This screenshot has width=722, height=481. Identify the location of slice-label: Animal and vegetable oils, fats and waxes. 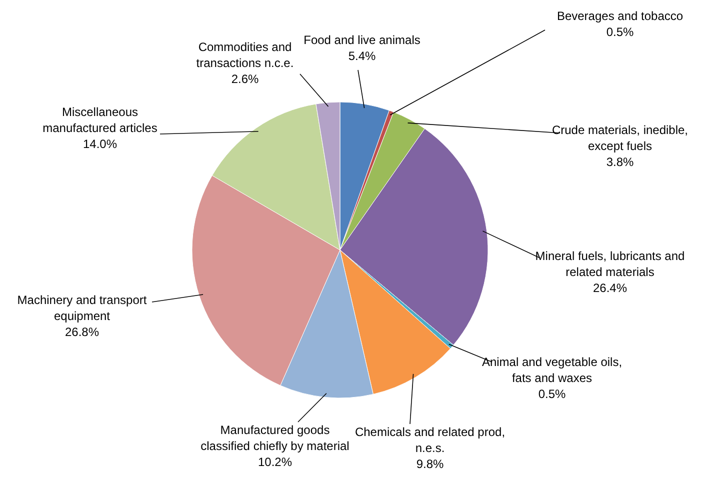
(552, 370).